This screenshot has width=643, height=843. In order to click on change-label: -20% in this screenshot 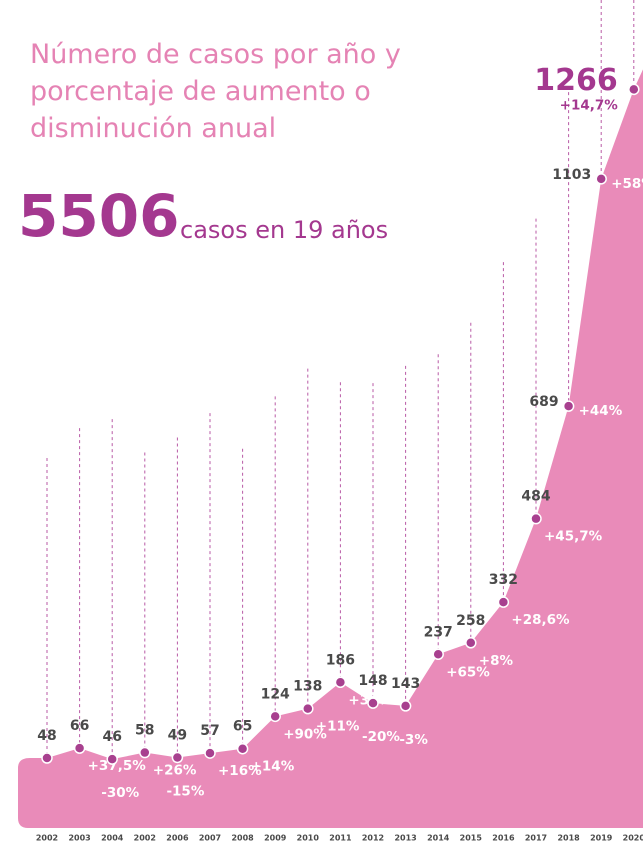, I will do `click(381, 737)`.